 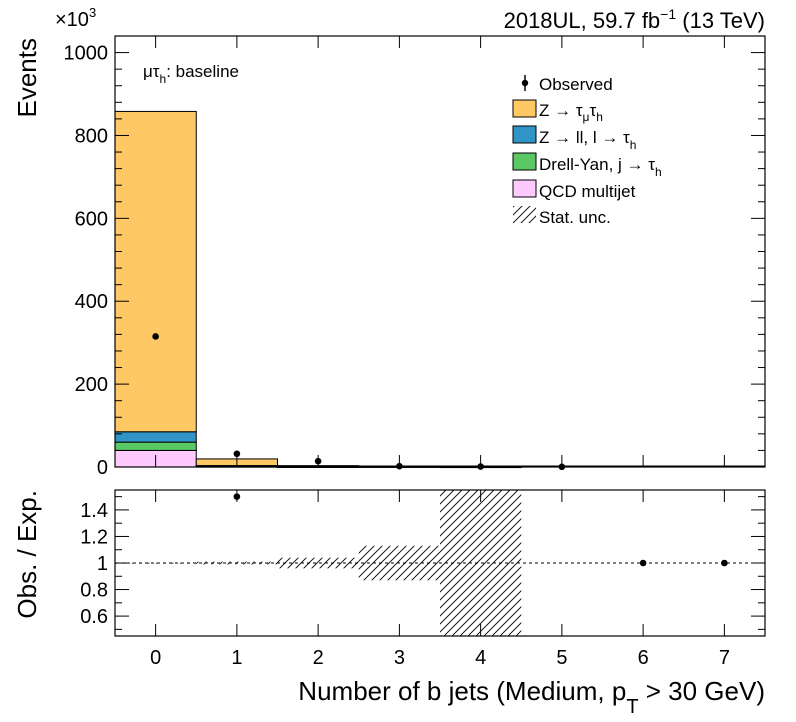 What do you see at coordinates (575, 217) in the screenshot?
I see `legend-unc-label: Stat. unc.` at bounding box center [575, 217].